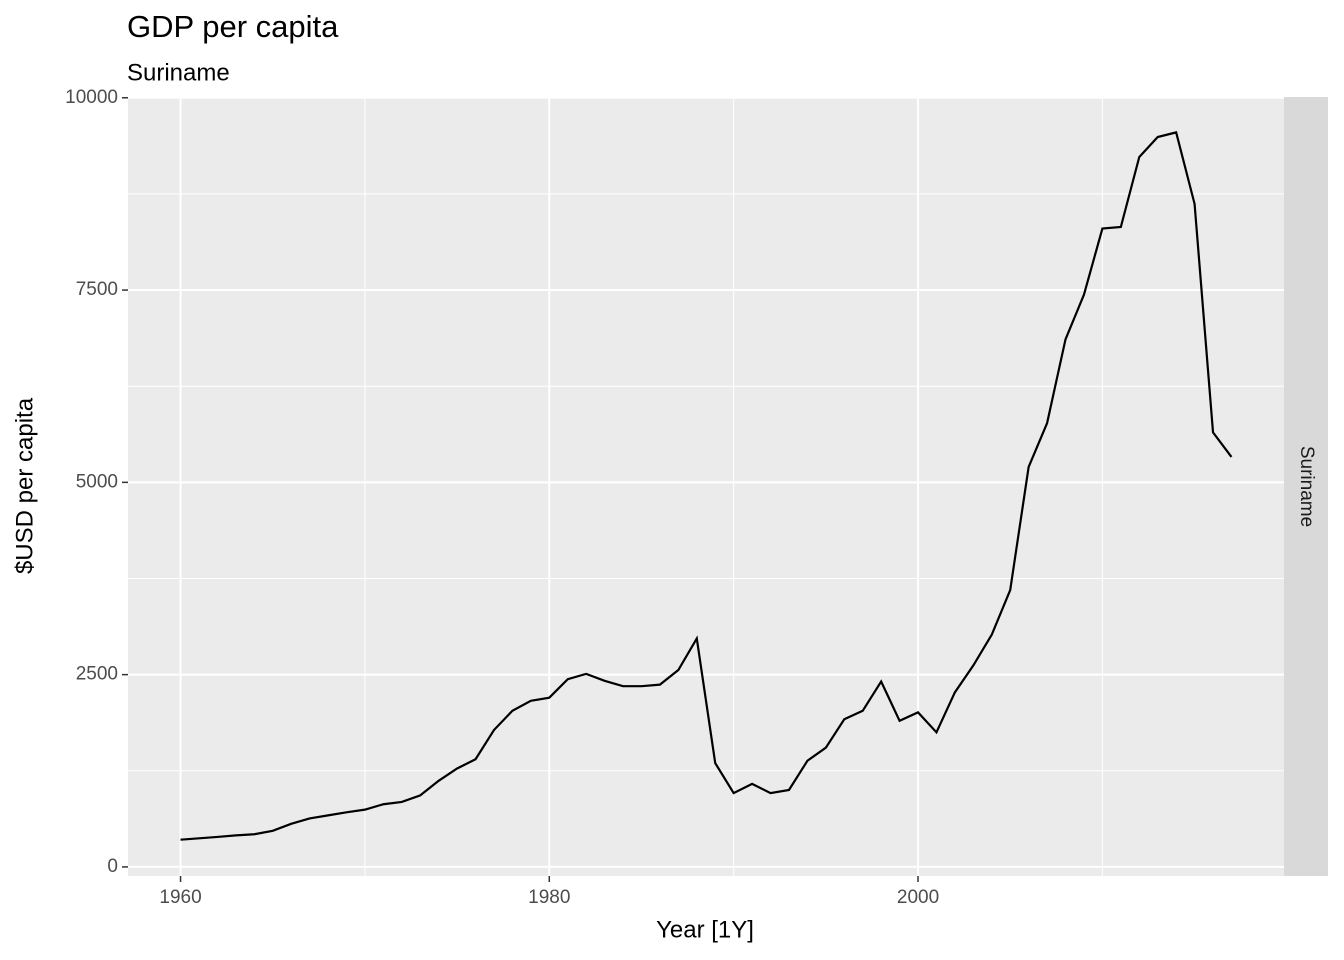  I want to click on y-tick-label: 10000, so click(91, 97).